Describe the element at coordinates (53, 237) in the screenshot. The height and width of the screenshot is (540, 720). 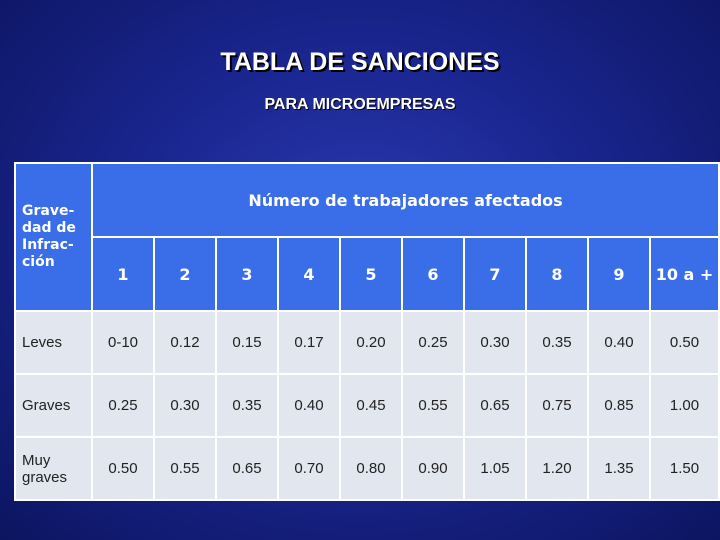
I see `severity-column-header: Grave-dad de Infrac-ción` at that location.